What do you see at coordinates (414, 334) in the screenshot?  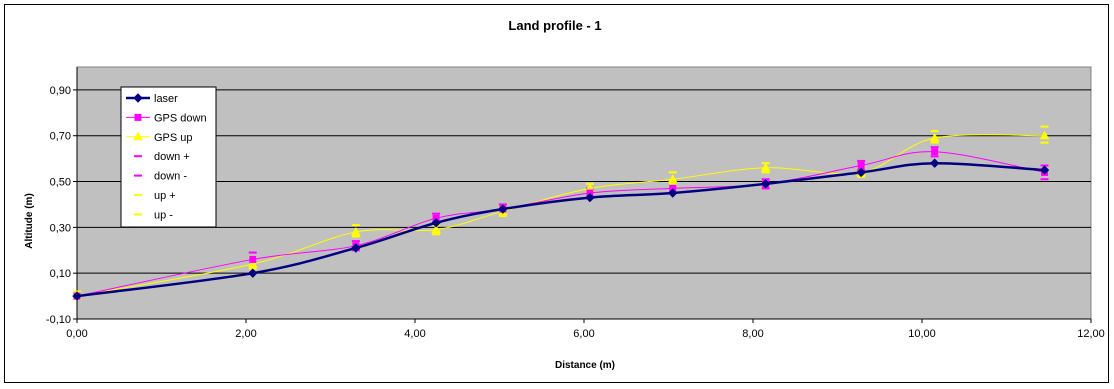 I see `x-tick-label: 4,00` at bounding box center [414, 334].